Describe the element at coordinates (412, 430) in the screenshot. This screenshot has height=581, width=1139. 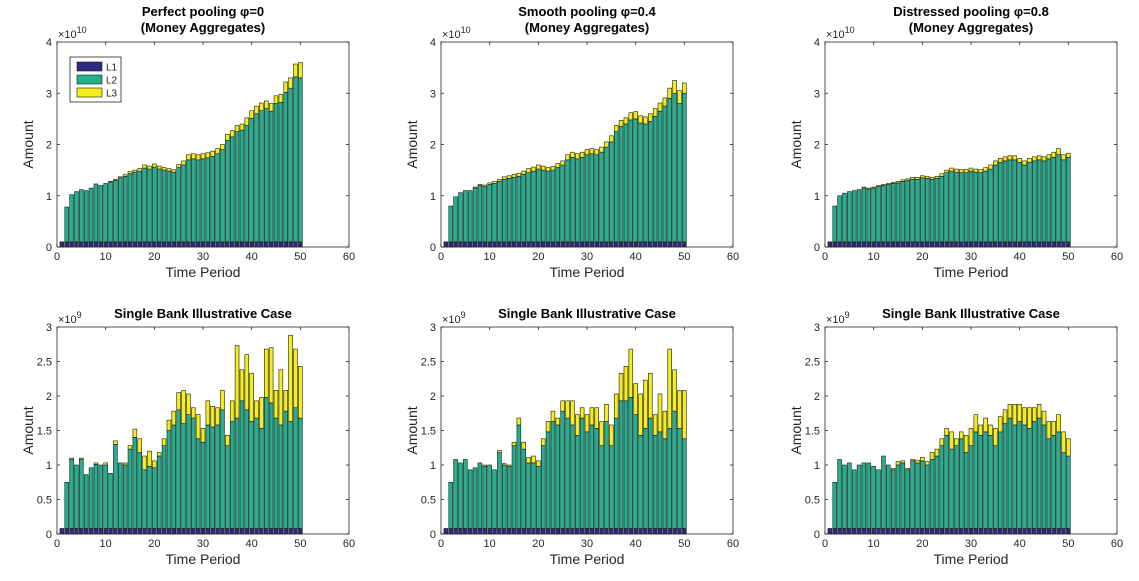
I see `y-axis-label: Amount` at that location.